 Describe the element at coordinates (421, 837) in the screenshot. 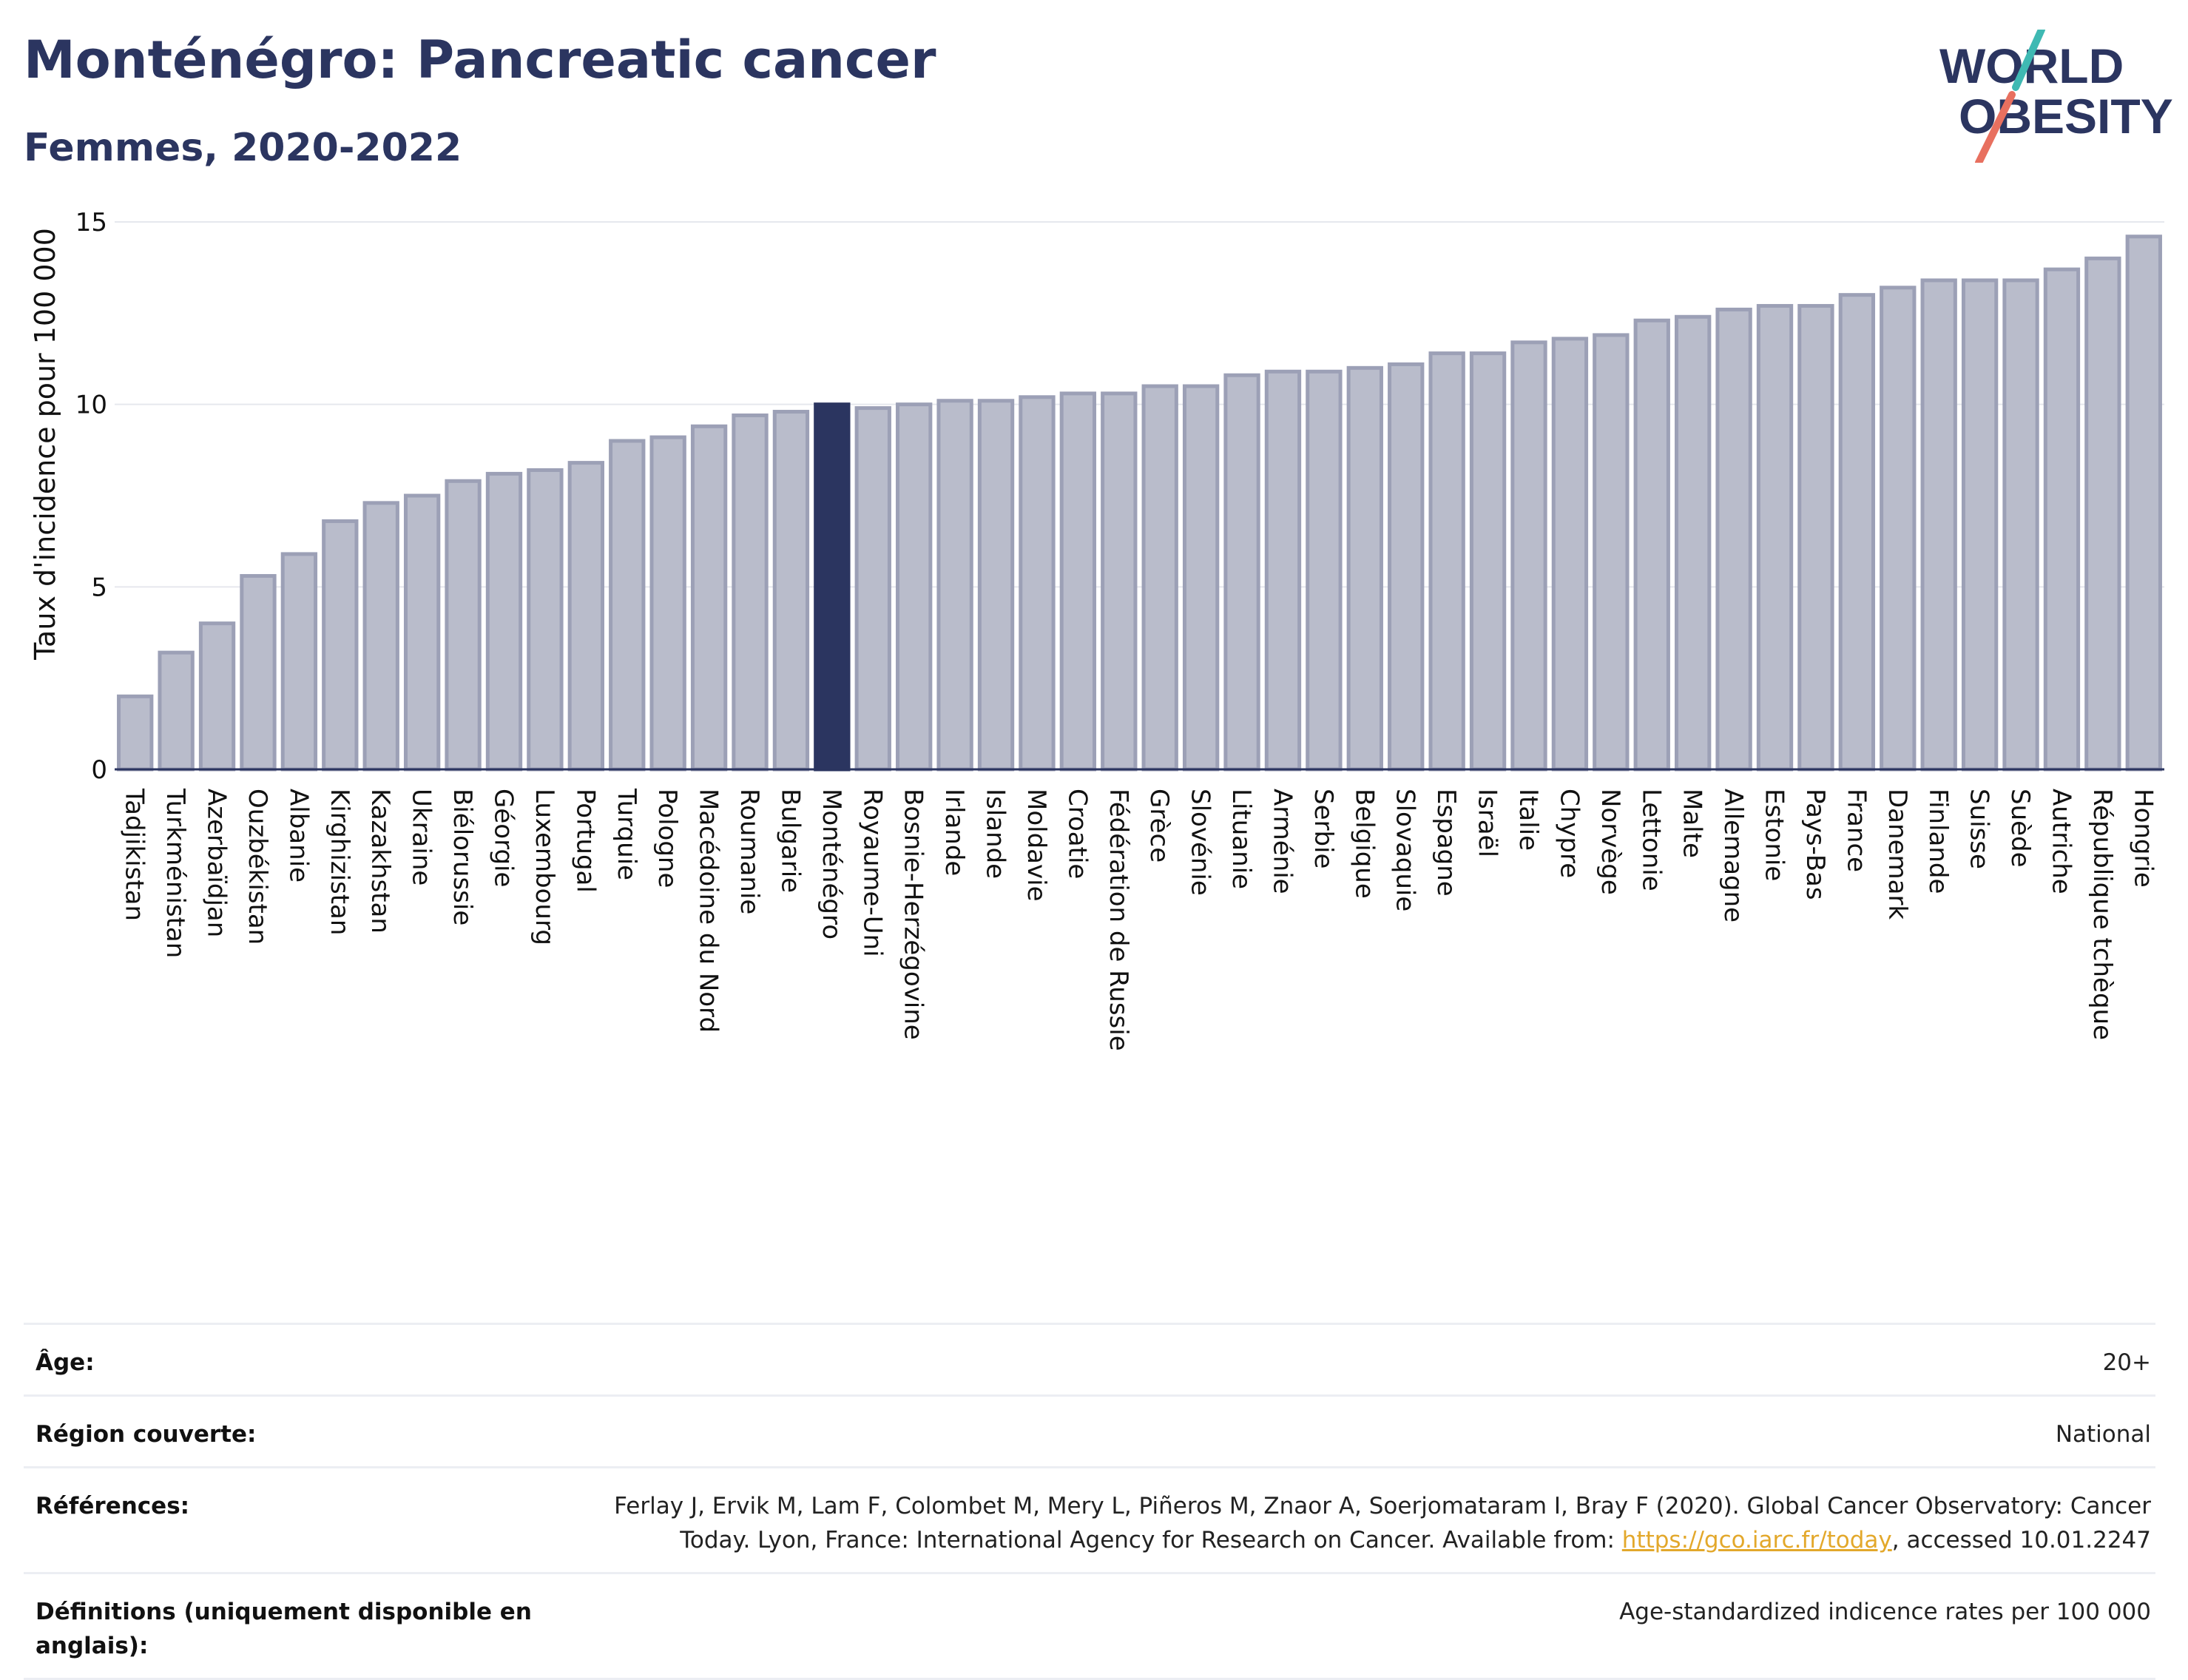

I see `x-tick-label: Ukraine` at that location.